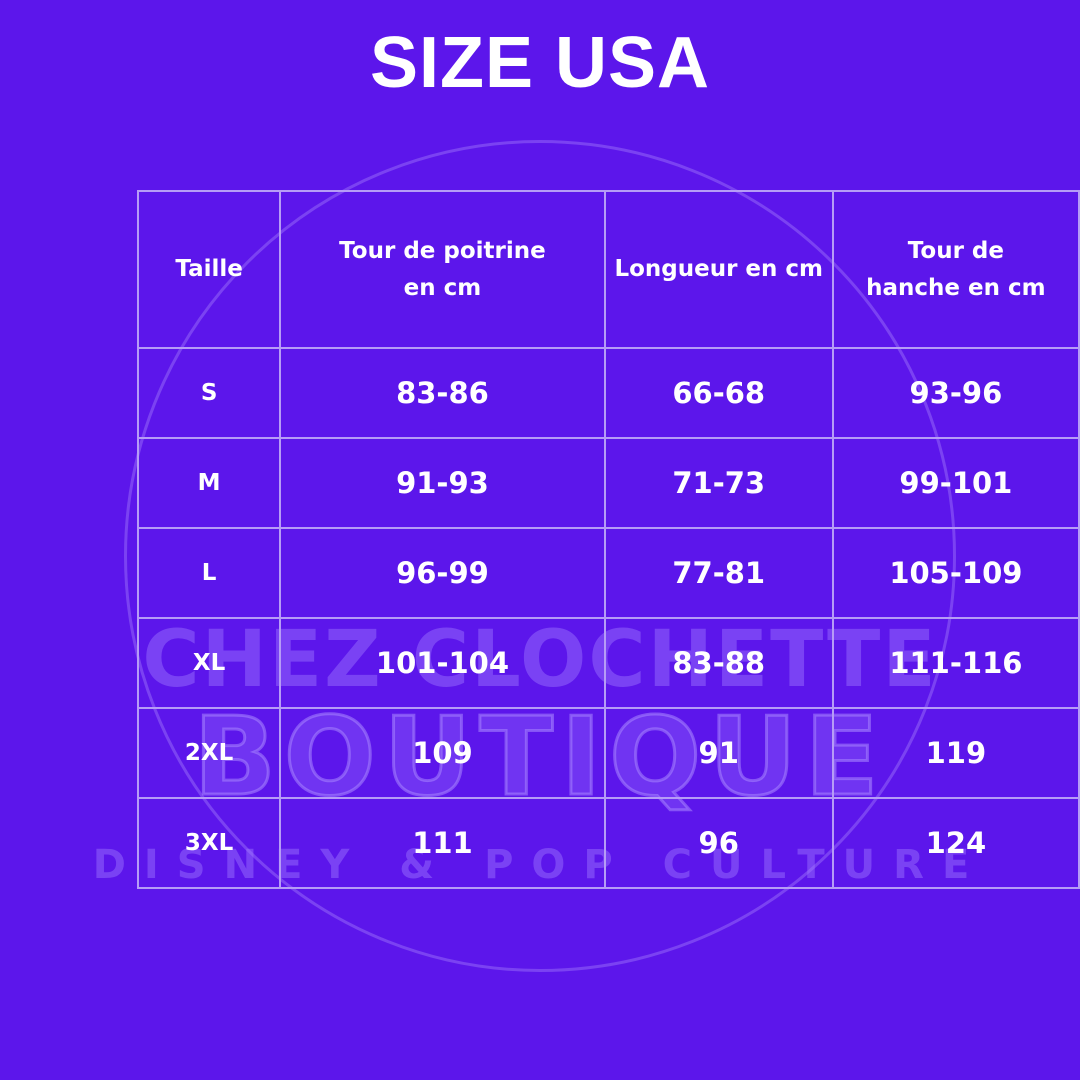  What do you see at coordinates (442, 393) in the screenshot?
I see `value-cell: 83-86` at bounding box center [442, 393].